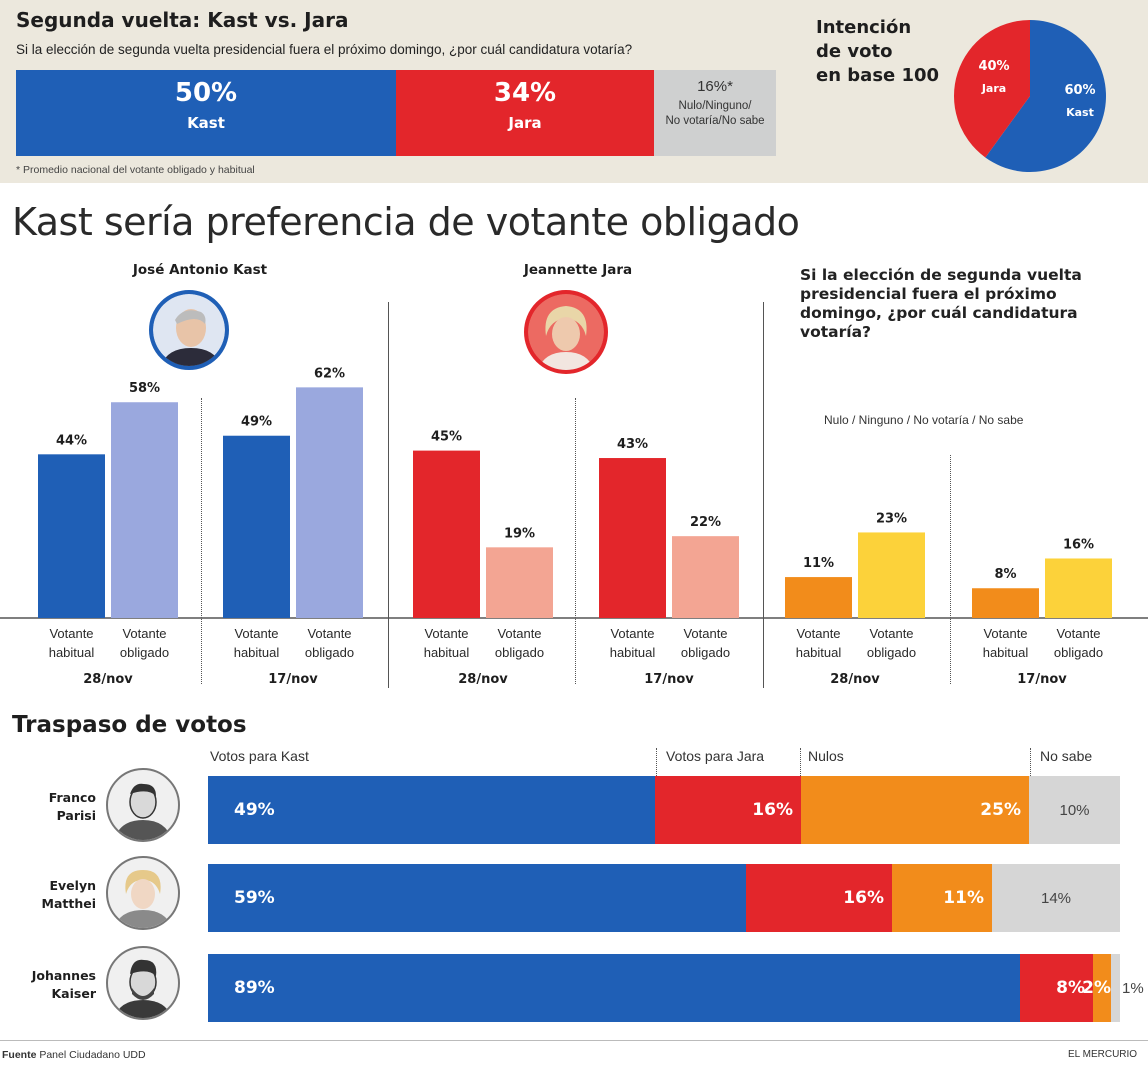 The width and height of the screenshot is (1148, 1066). I want to click on bar-value-label: 23%, so click(891, 518).